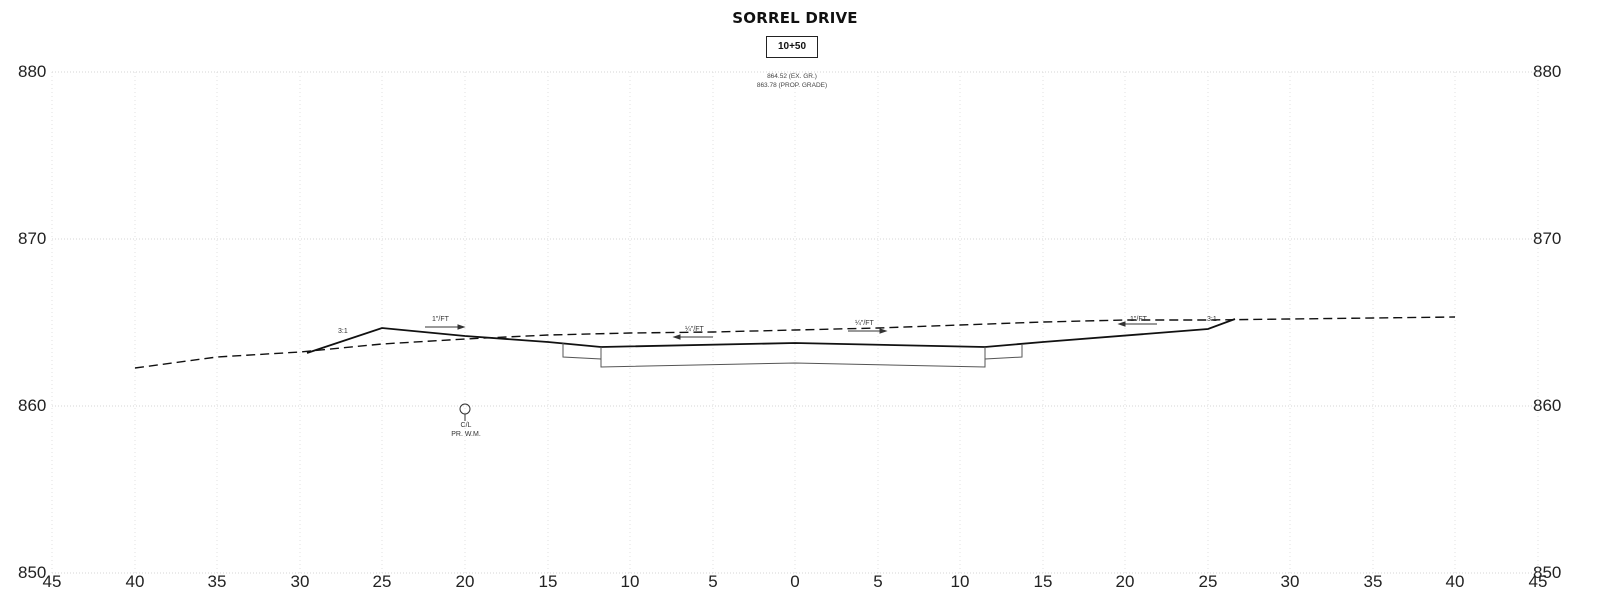 The height and width of the screenshot is (612, 1617). Describe the element at coordinates (792, 81) in the screenshot. I see `elevation-notes: 864.52 (EX. GR.) 863.78 (PROP. GRADE)` at that location.